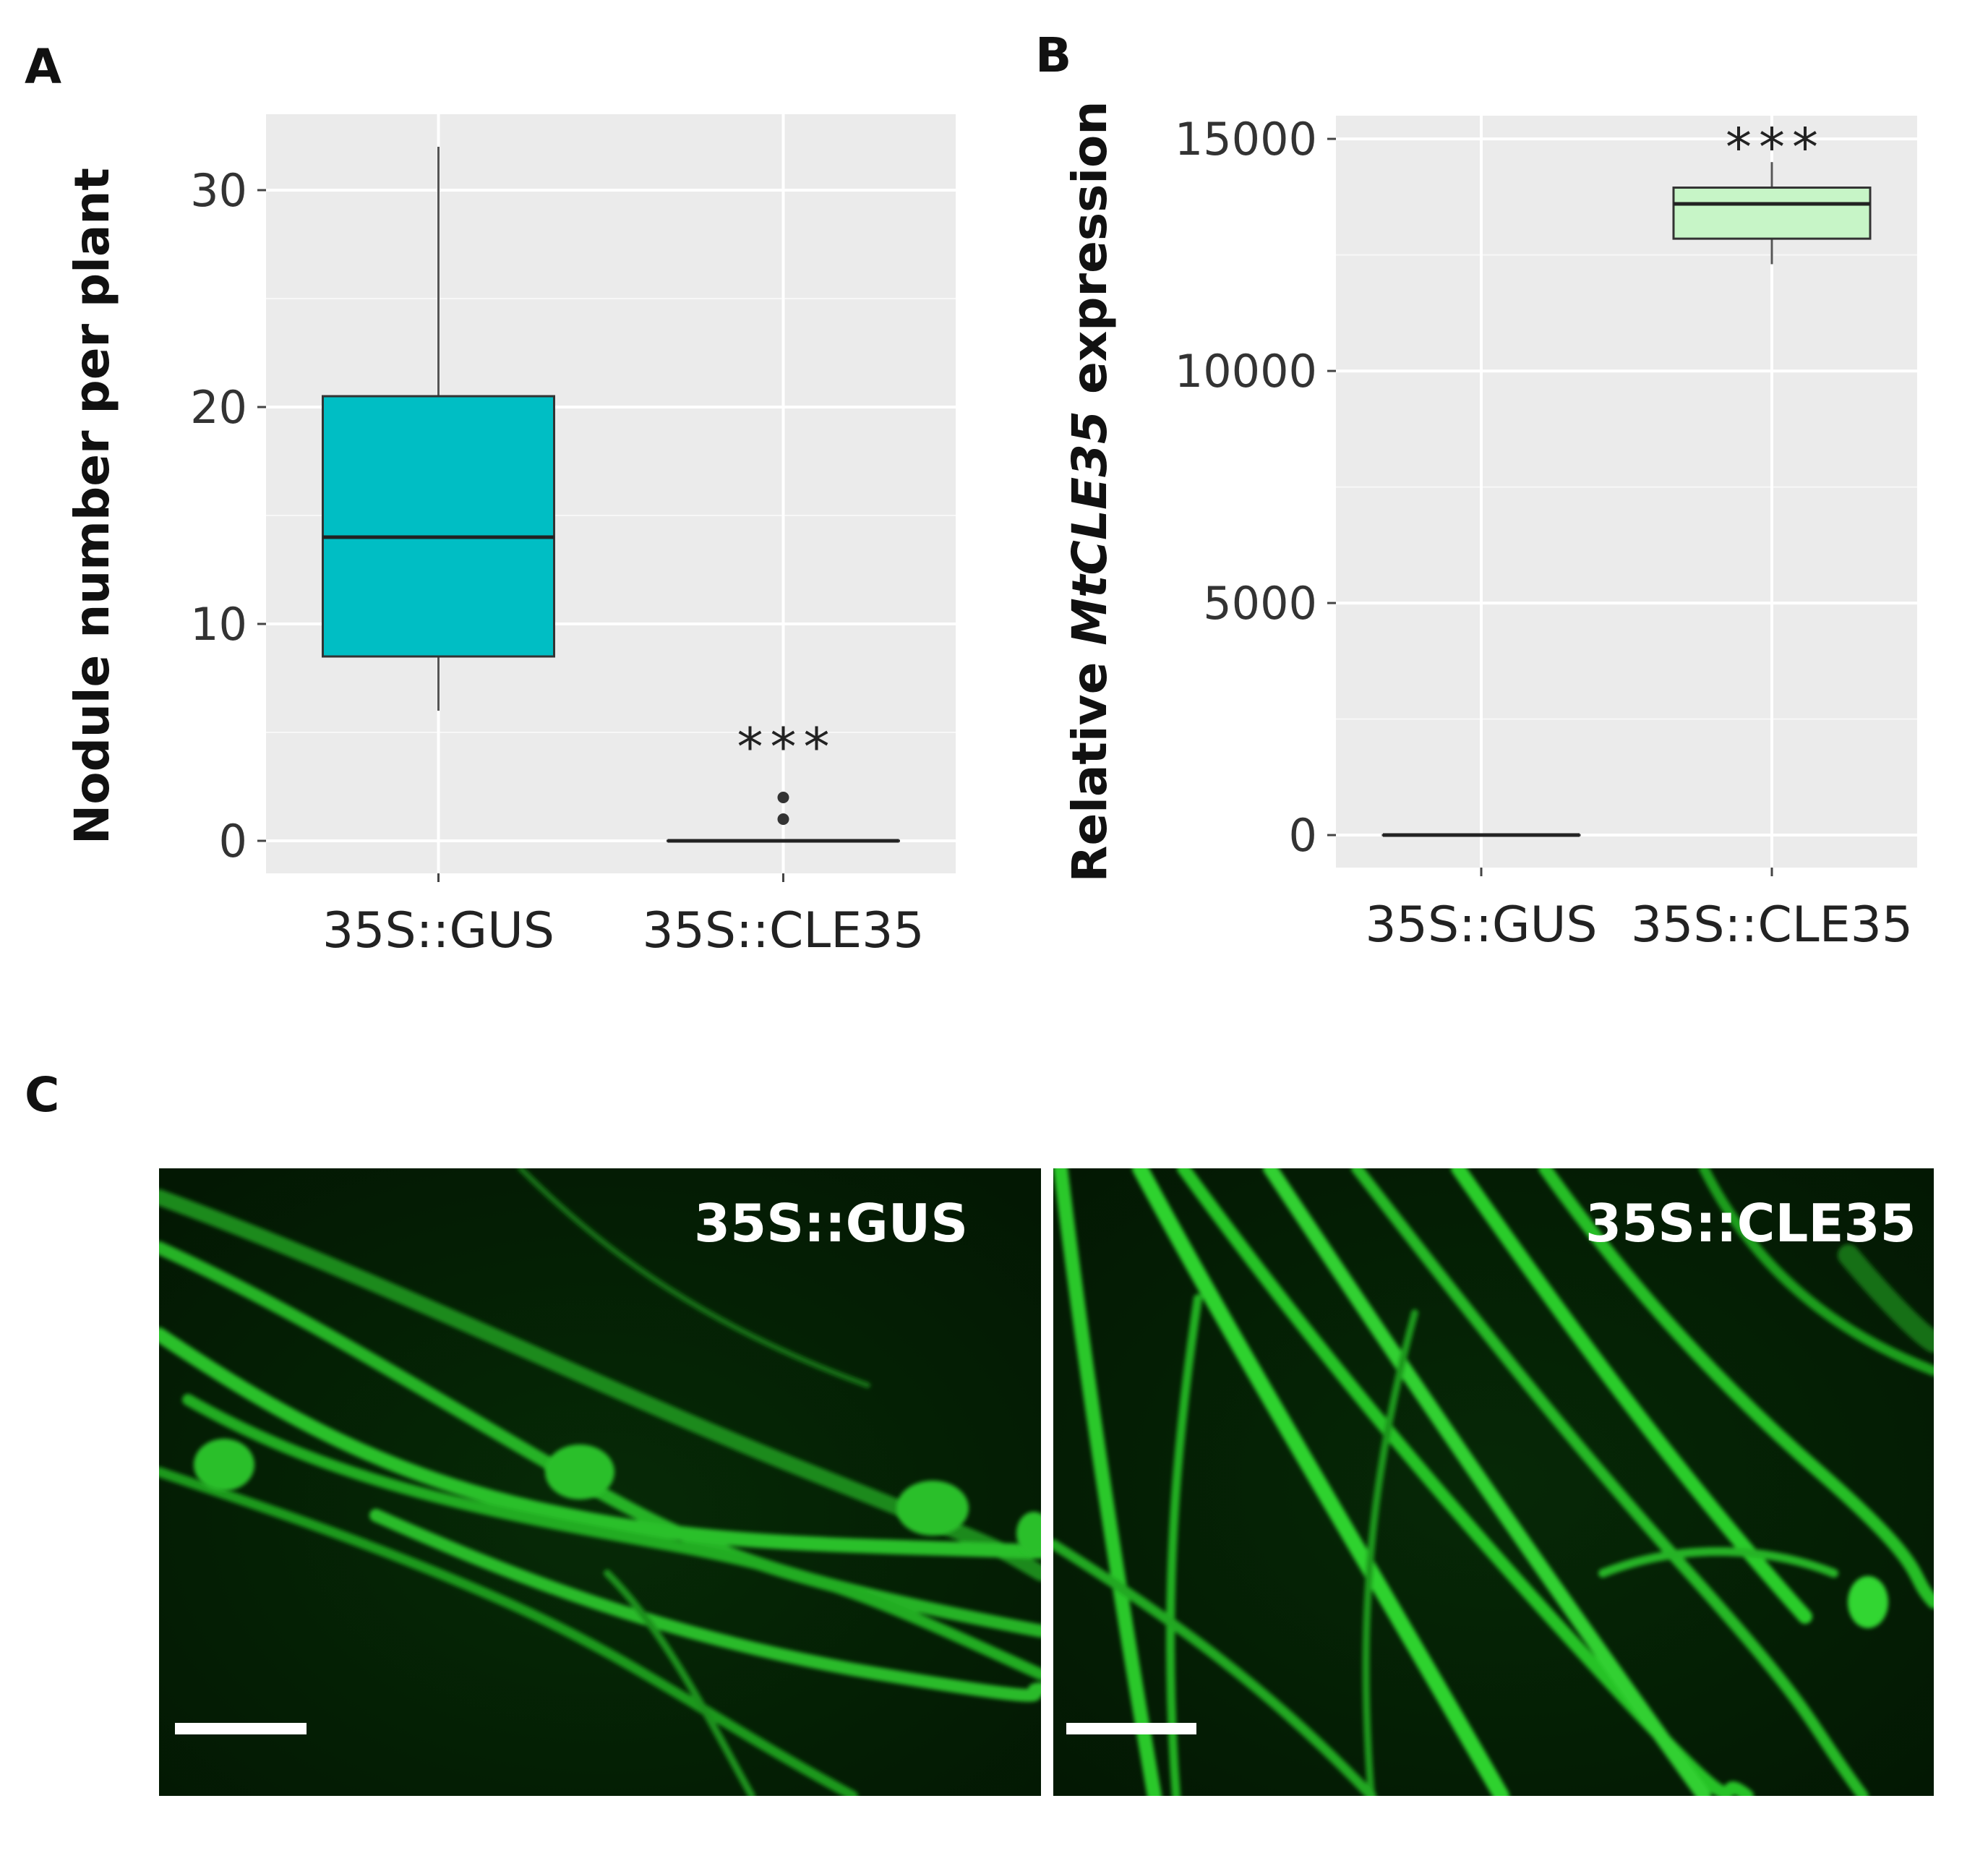  Describe the element at coordinates (1750, 1223) in the screenshot. I see `micrograph-label-cle35: 35S::CLE35` at that location.